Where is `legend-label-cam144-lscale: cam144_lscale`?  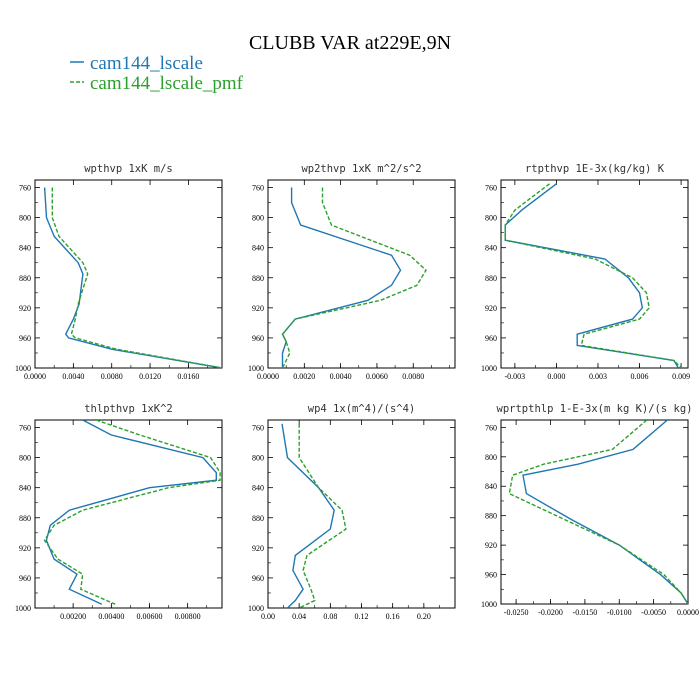 legend-label-cam144-lscale: cam144_lscale is located at coordinates (146, 63).